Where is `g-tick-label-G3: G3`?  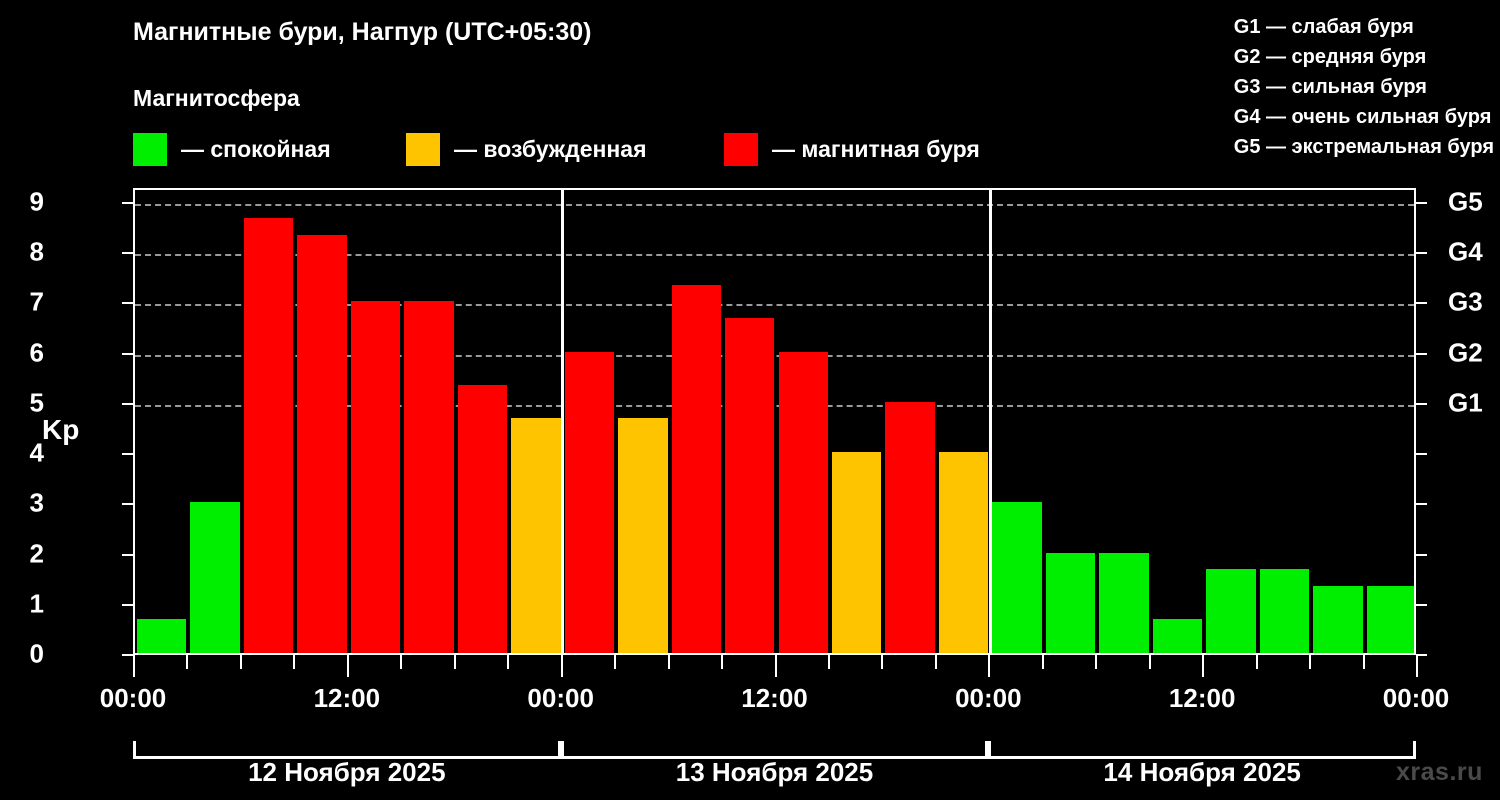
g-tick-label-G3: G3 is located at coordinates (1465, 301).